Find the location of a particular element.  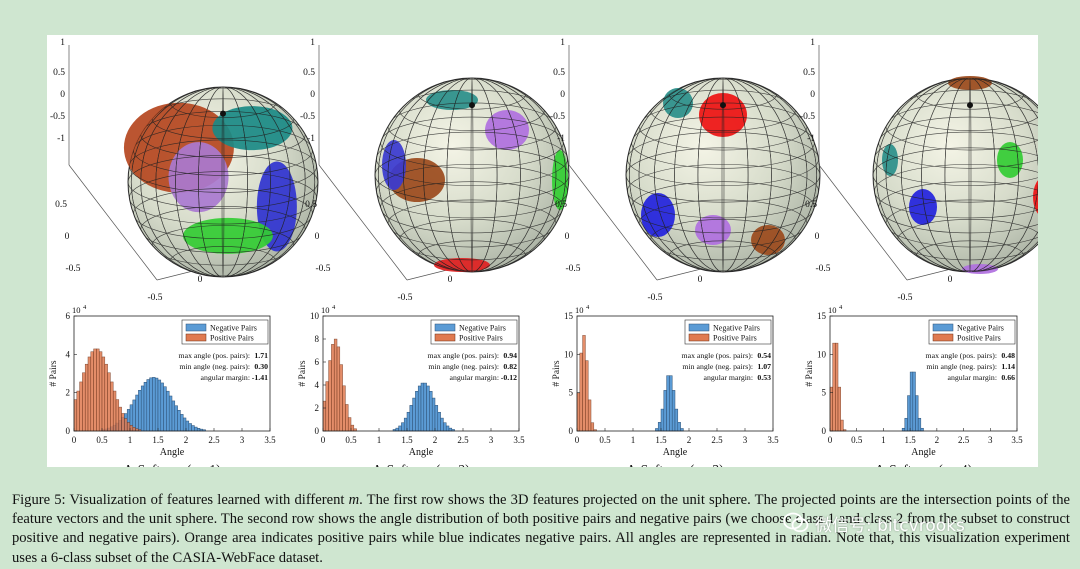

xtick-label: 2 is located at coordinates (937, 440).